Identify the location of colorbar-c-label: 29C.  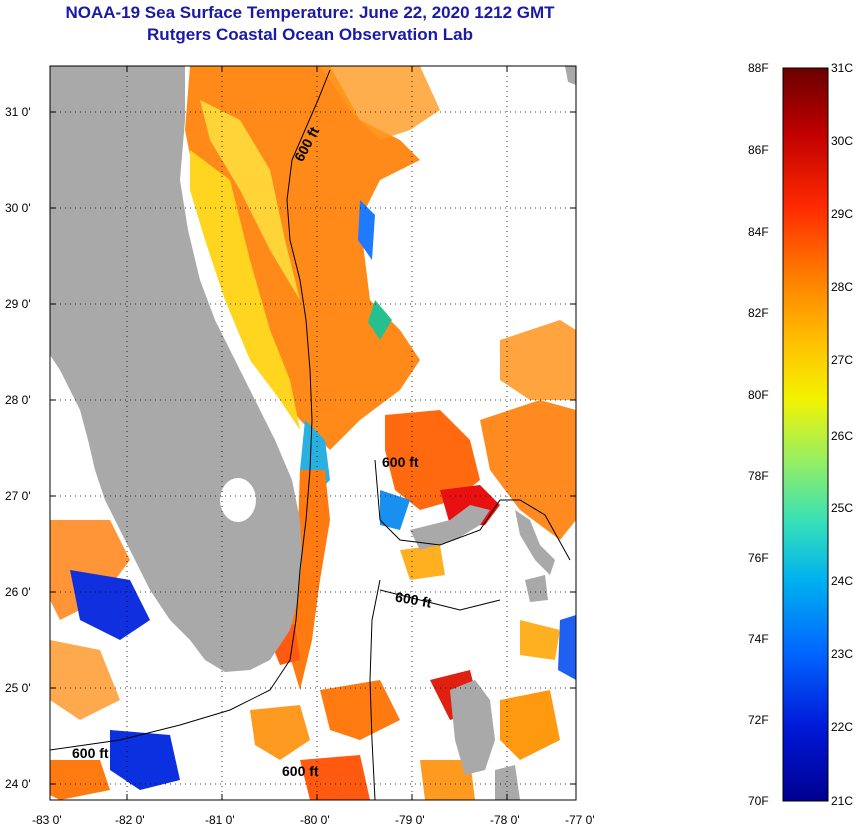
(842, 214).